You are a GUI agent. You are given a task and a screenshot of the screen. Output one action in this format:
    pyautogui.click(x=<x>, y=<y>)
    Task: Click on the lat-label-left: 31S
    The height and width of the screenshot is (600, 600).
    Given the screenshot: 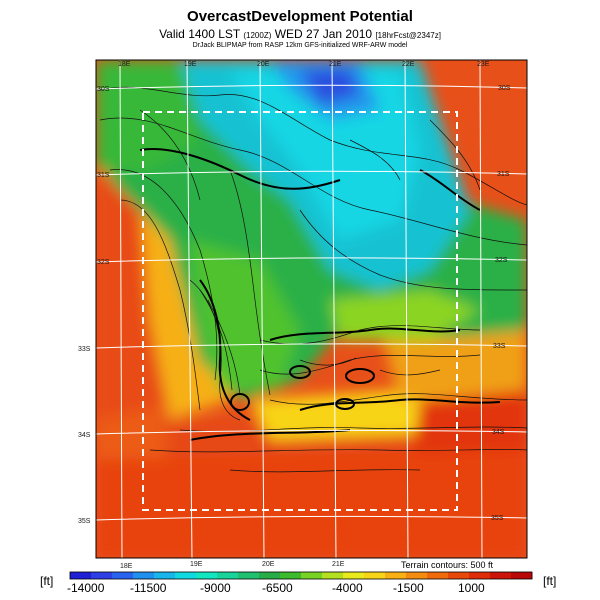 What is the action you would take?
    pyautogui.click(x=103, y=175)
    